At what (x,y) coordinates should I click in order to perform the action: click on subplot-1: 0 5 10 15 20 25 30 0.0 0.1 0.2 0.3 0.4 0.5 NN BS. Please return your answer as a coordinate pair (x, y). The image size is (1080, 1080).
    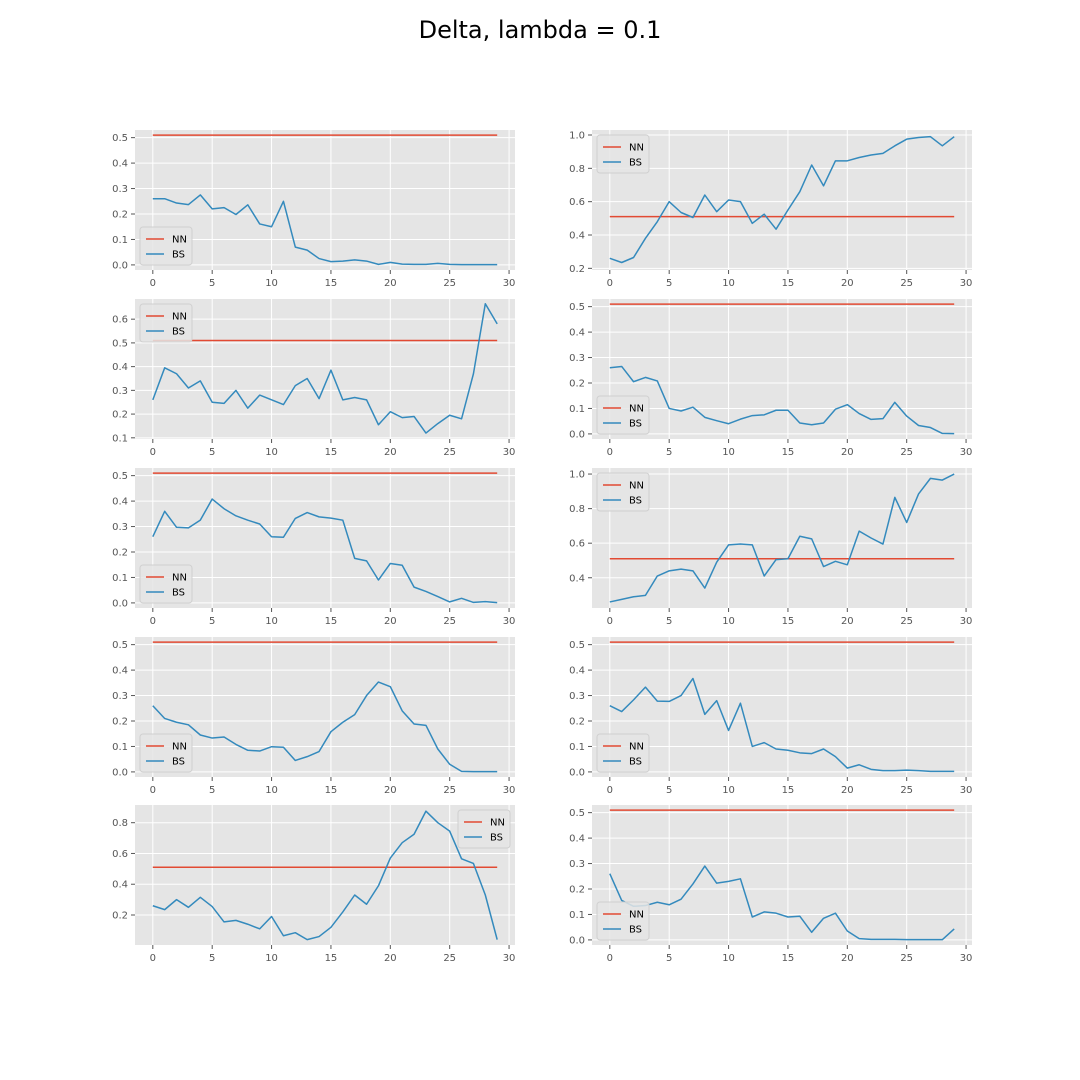
    Looking at the image, I should click on (313, 209).